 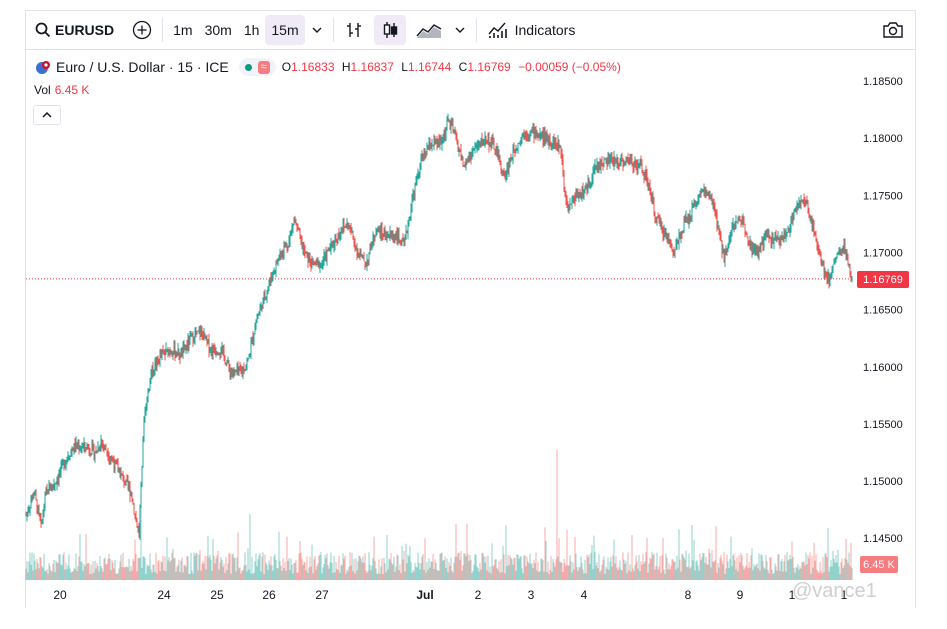 What do you see at coordinates (218, 29) in the screenshot?
I see `interval-30m: 30m` at bounding box center [218, 29].